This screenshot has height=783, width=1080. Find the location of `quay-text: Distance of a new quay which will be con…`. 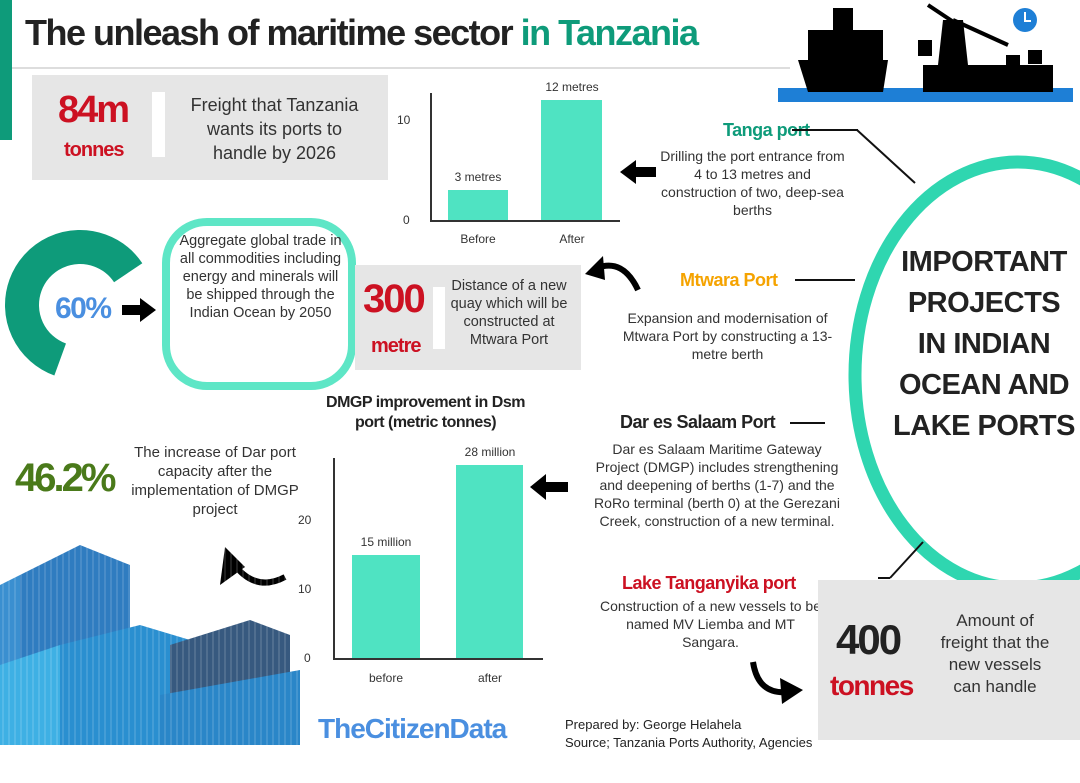

quay-text: Distance of a new quay which will be con… is located at coordinates (509, 313).